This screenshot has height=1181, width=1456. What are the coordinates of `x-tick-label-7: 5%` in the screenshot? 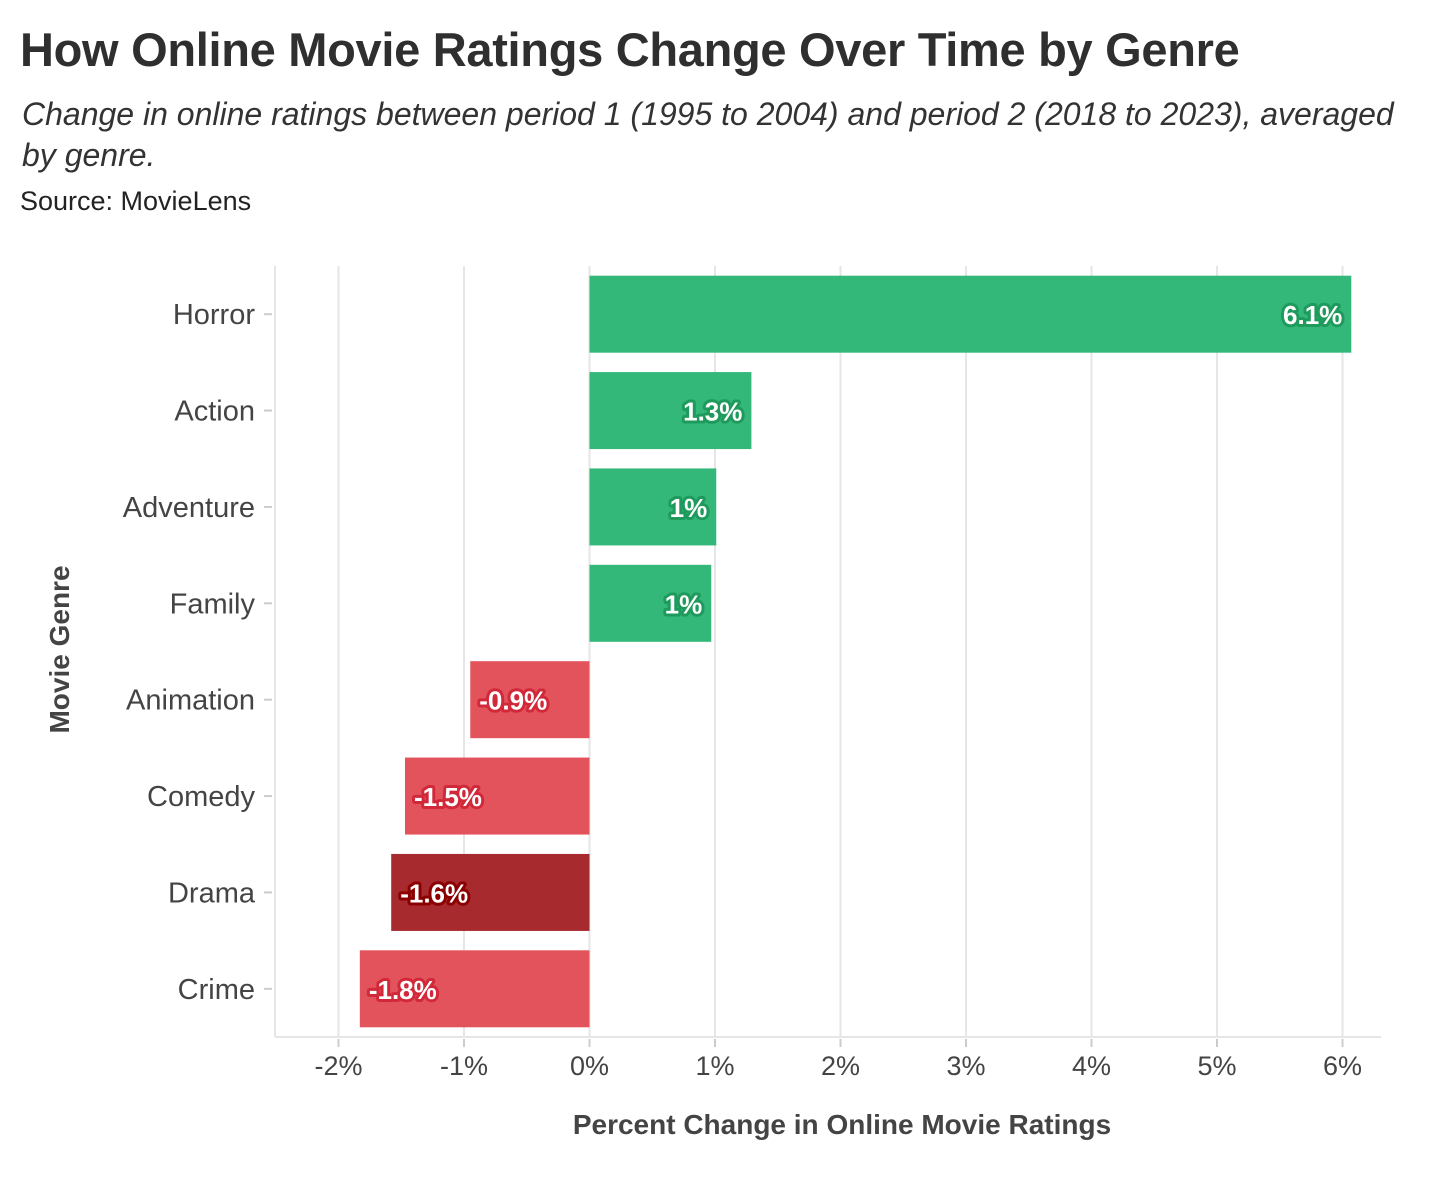 It's located at (1216, 1066).